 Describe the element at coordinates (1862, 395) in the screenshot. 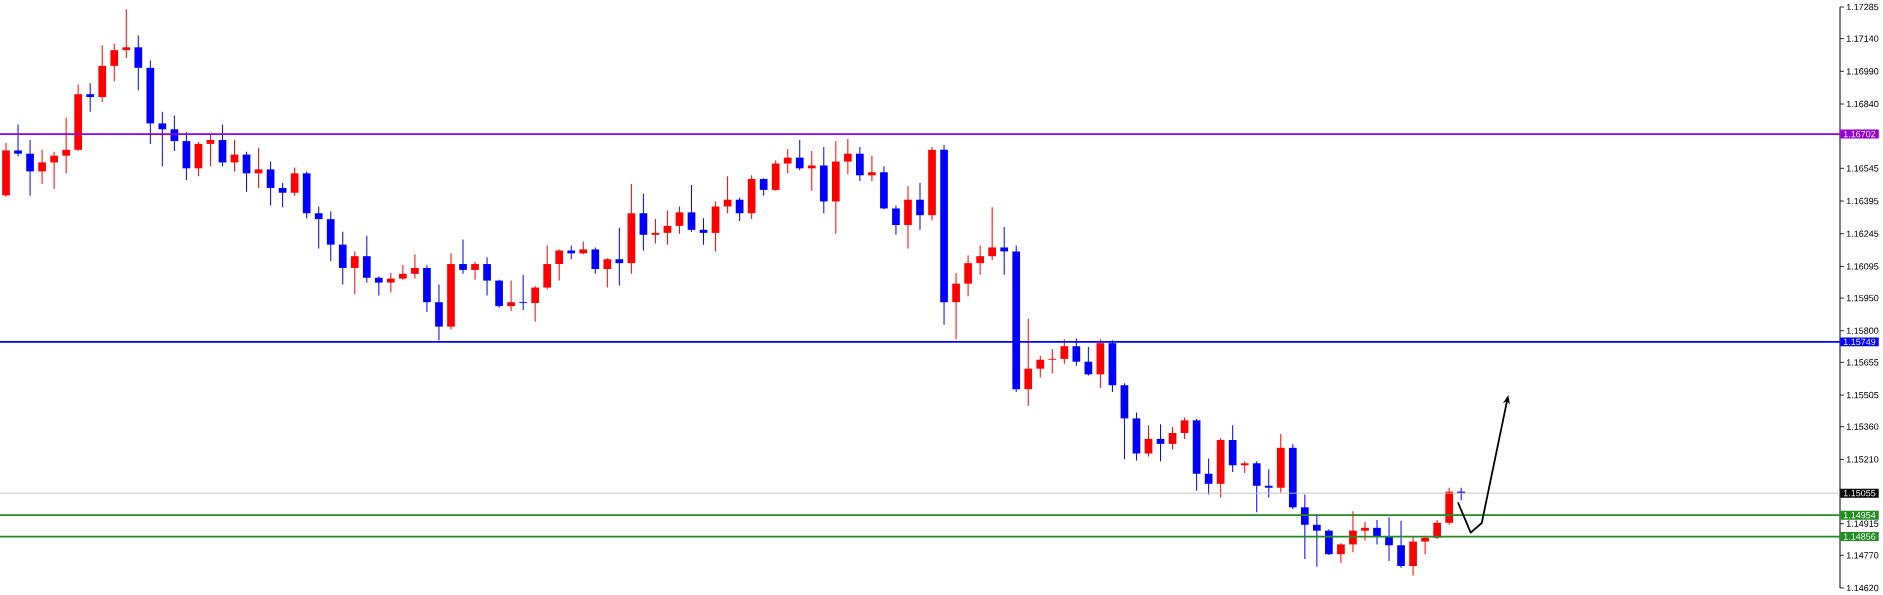

I see `y-tick-label: 1.15505` at that location.